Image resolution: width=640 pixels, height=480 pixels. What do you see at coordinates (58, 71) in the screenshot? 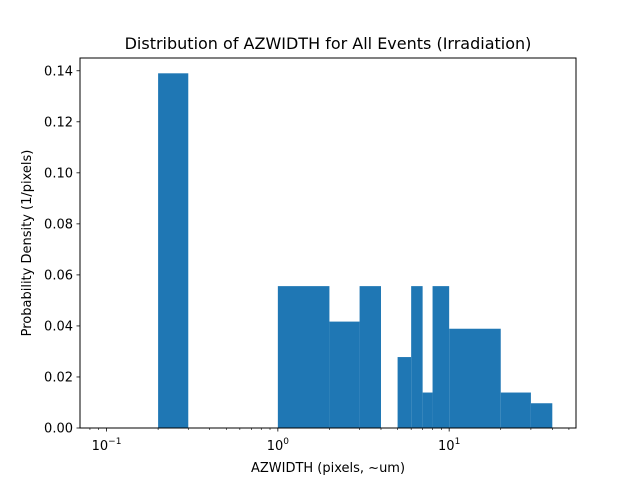
I see `y-tick-label-7: 0.14` at bounding box center [58, 71].